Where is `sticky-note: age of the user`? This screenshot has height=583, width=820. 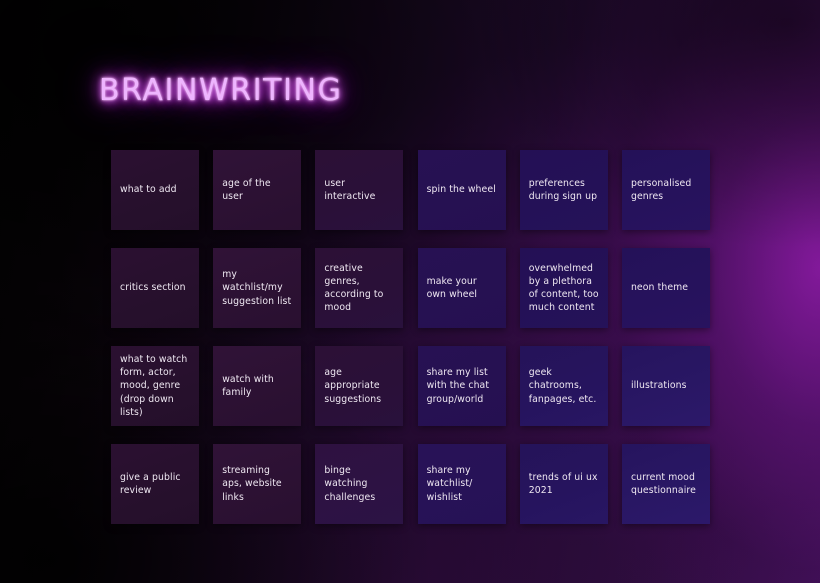 sticky-note: age of the user is located at coordinates (257, 190).